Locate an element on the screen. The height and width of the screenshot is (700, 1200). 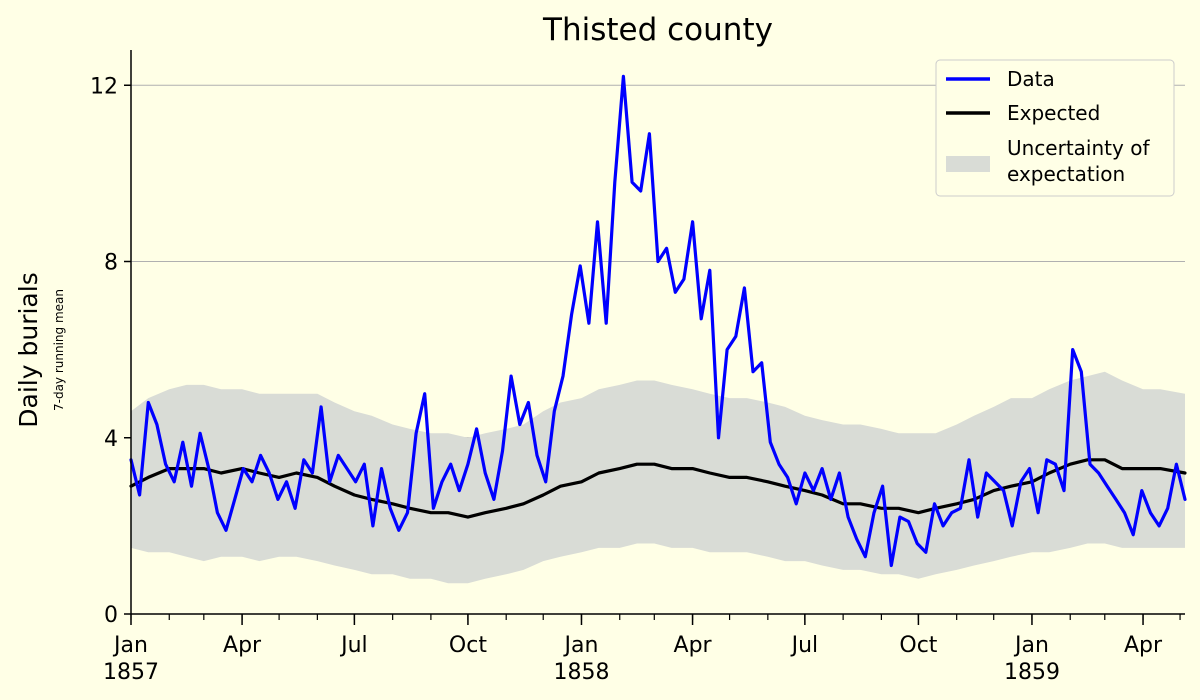
x-tick-label-3: Oct is located at coordinates (468, 645).